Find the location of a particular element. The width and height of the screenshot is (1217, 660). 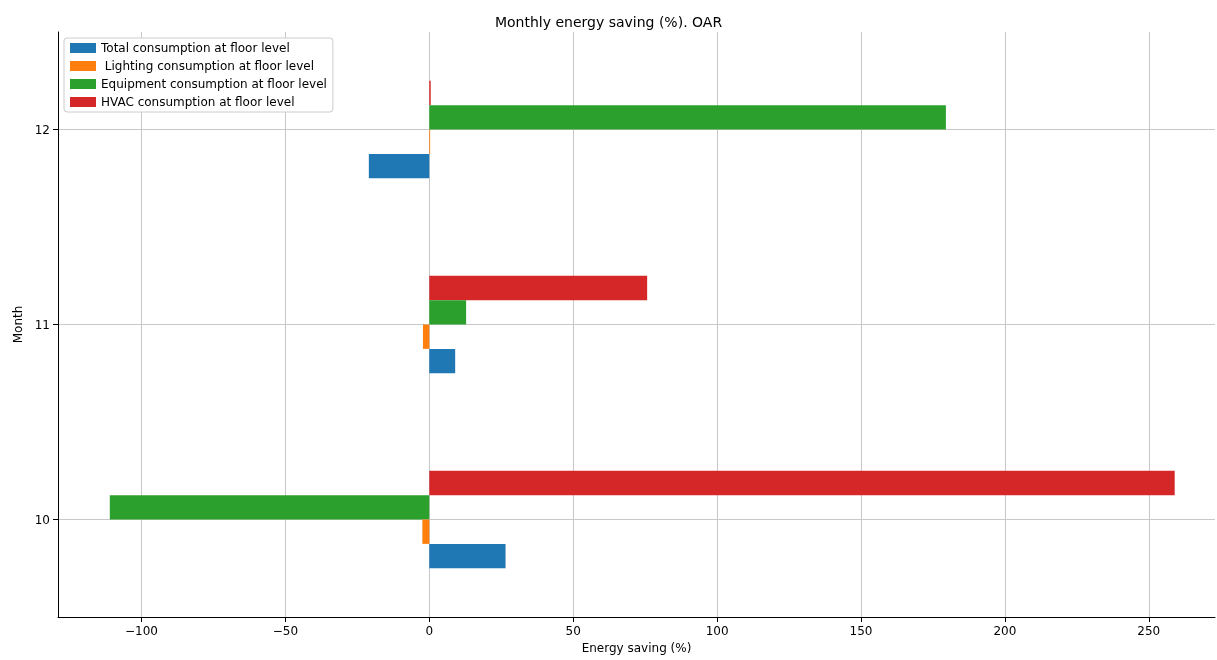

legend-label: HVAC consumption at floor level is located at coordinates (198, 102).